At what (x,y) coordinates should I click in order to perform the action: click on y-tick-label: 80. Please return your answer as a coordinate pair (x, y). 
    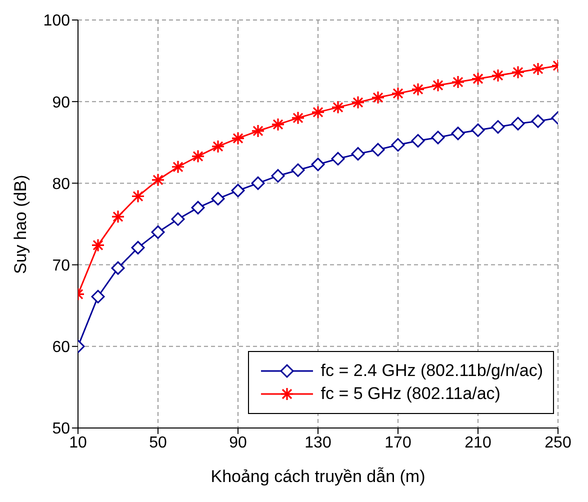
    Looking at the image, I should click on (61, 184).